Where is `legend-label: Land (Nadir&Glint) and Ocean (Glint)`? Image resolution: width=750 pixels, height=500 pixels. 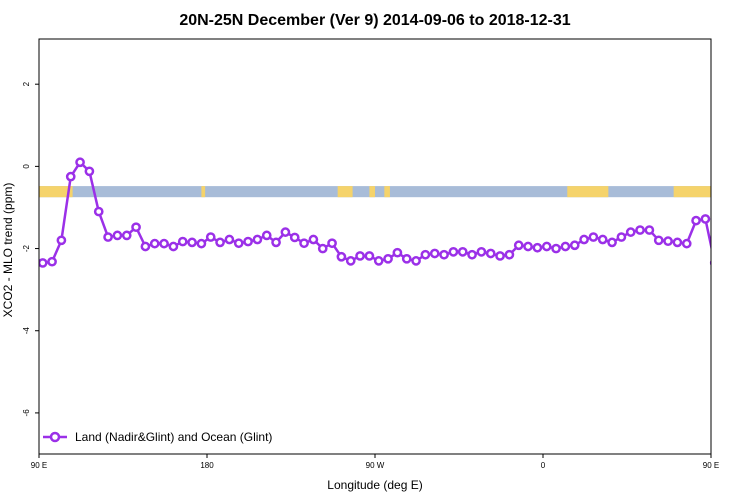
legend-label: Land (Nadir&Glint) and Ocean (Glint) is located at coordinates (173, 437).